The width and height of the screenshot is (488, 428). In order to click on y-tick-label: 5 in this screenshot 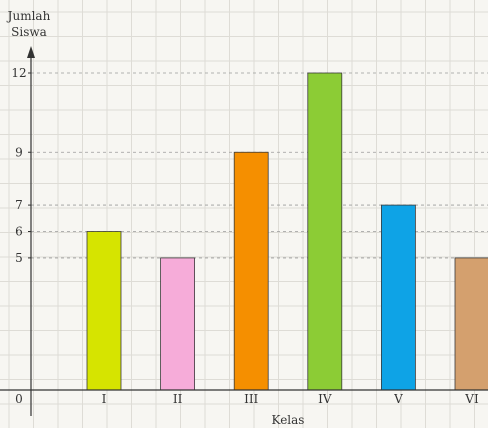, I will do `click(19, 258)`.